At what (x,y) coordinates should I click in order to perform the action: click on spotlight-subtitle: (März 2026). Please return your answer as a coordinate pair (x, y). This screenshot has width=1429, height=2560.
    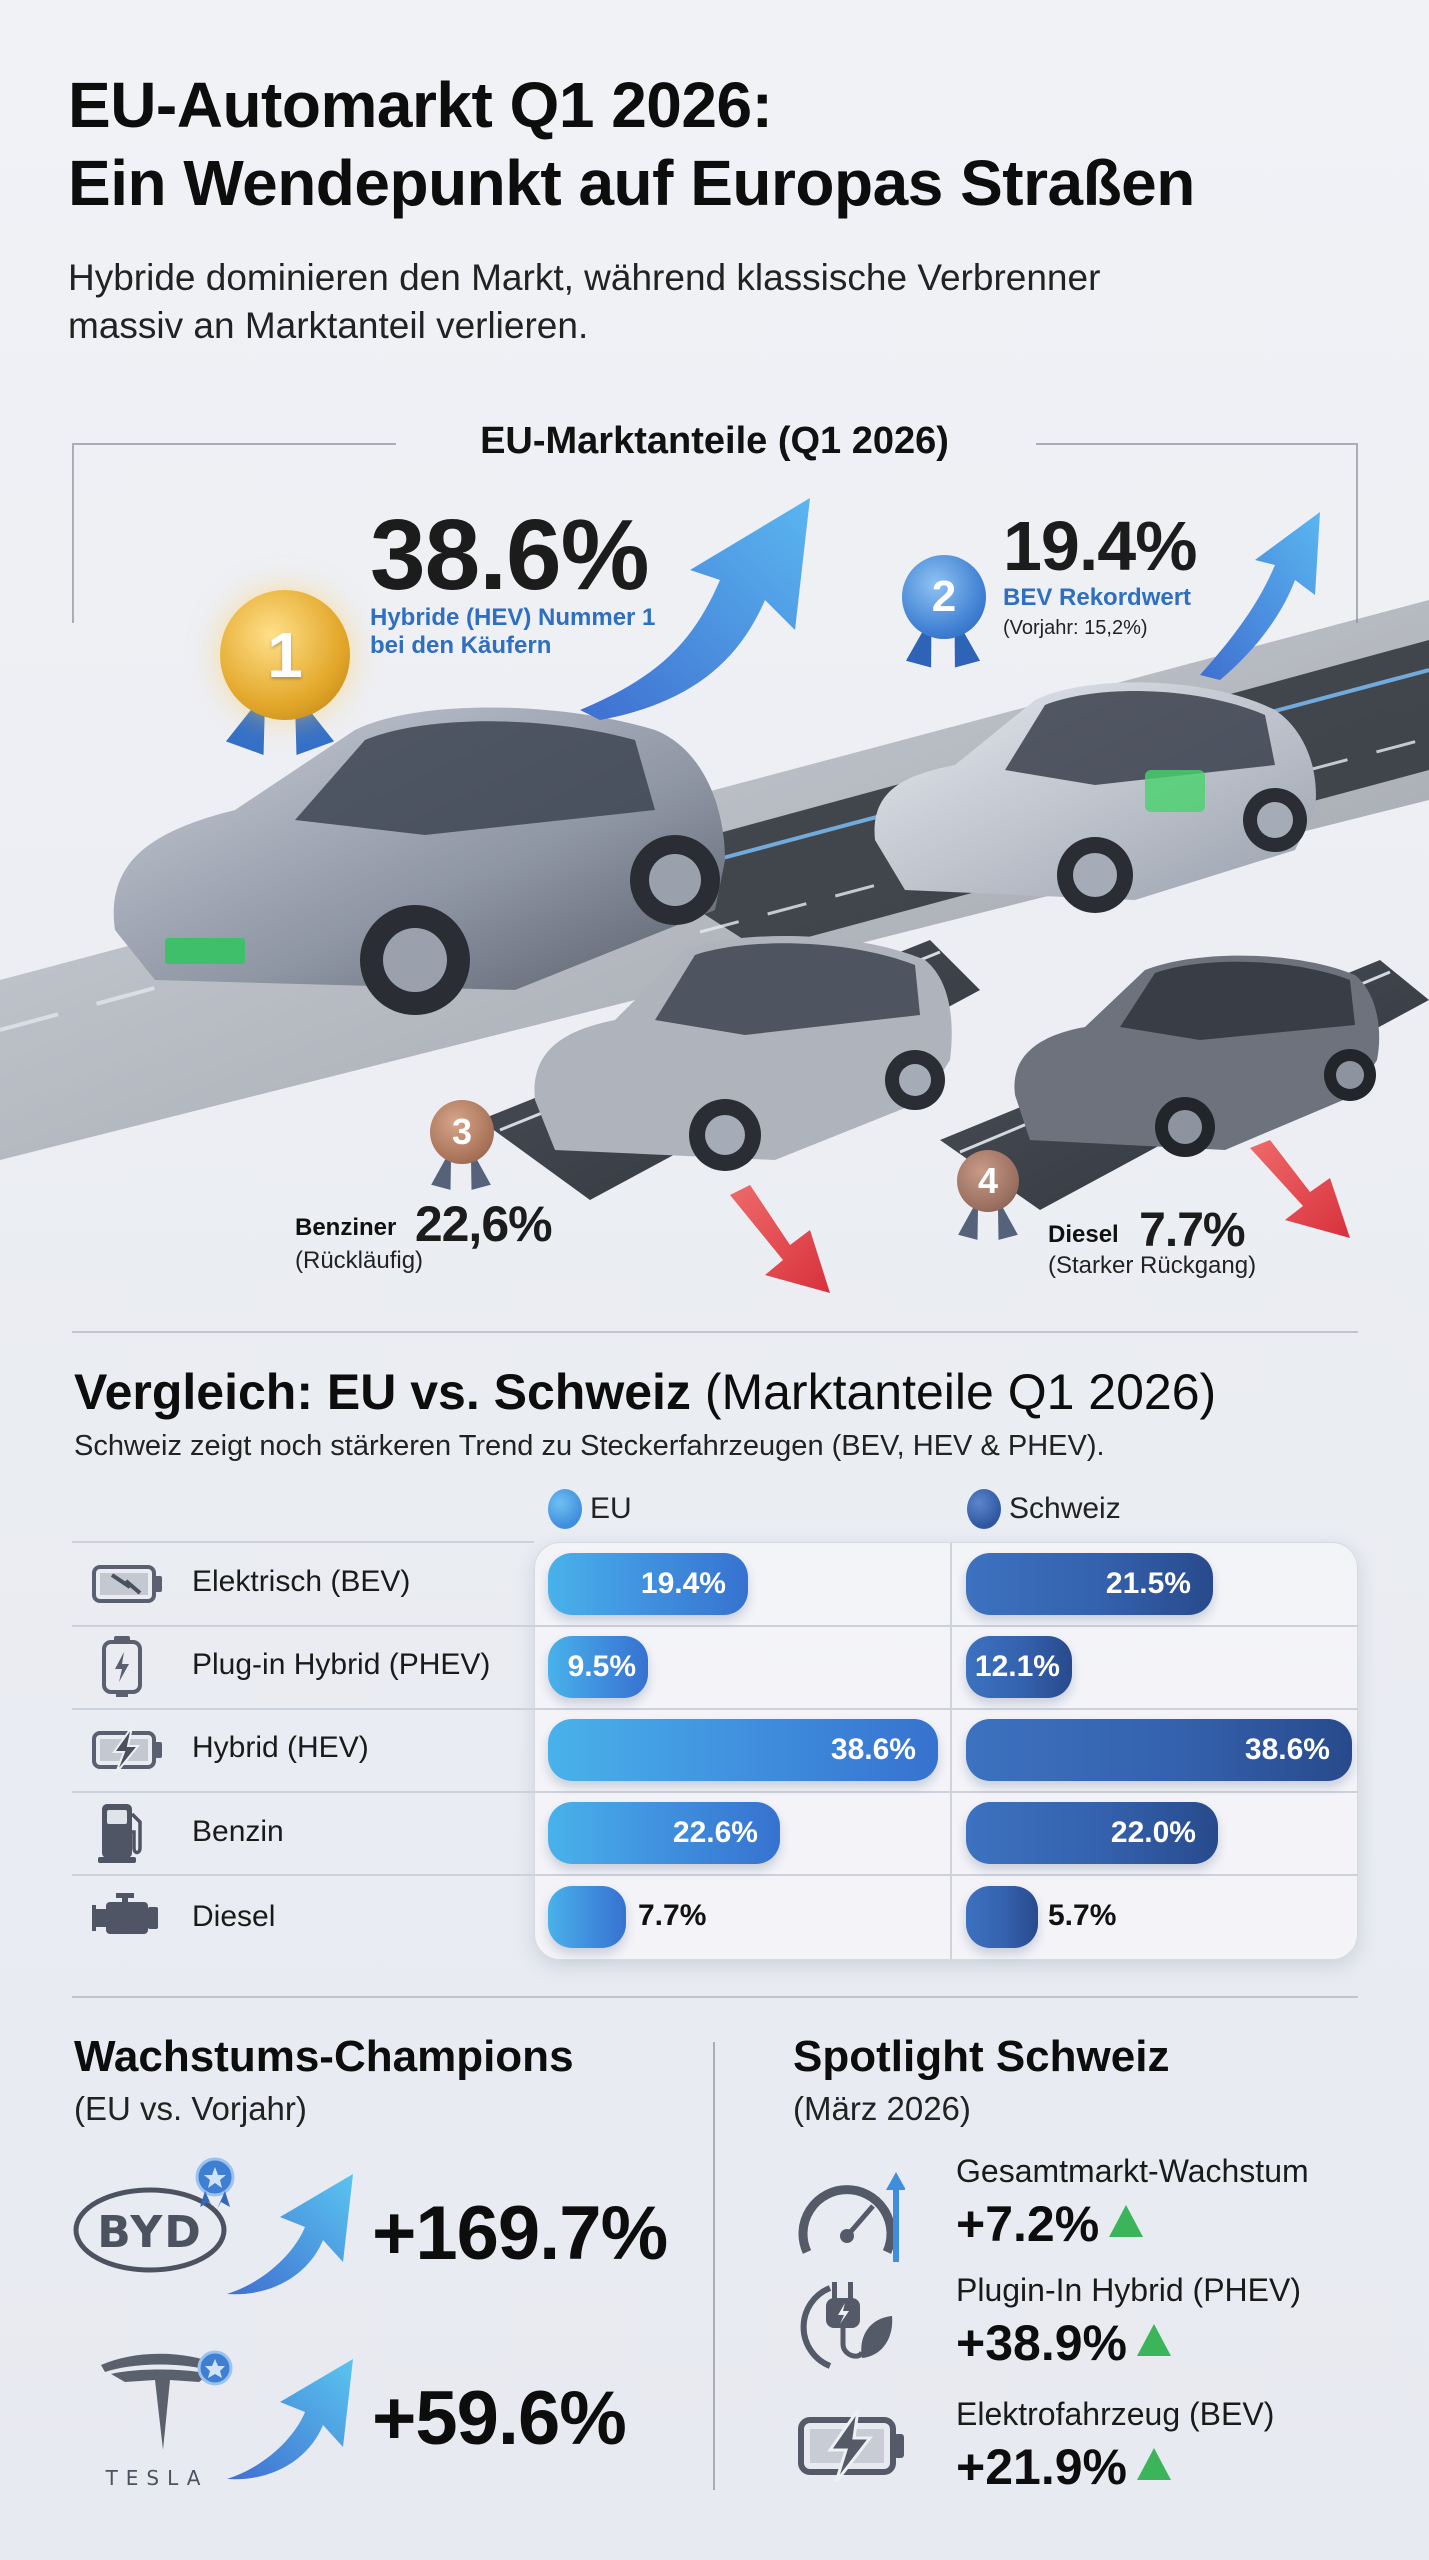
    Looking at the image, I should click on (882, 2108).